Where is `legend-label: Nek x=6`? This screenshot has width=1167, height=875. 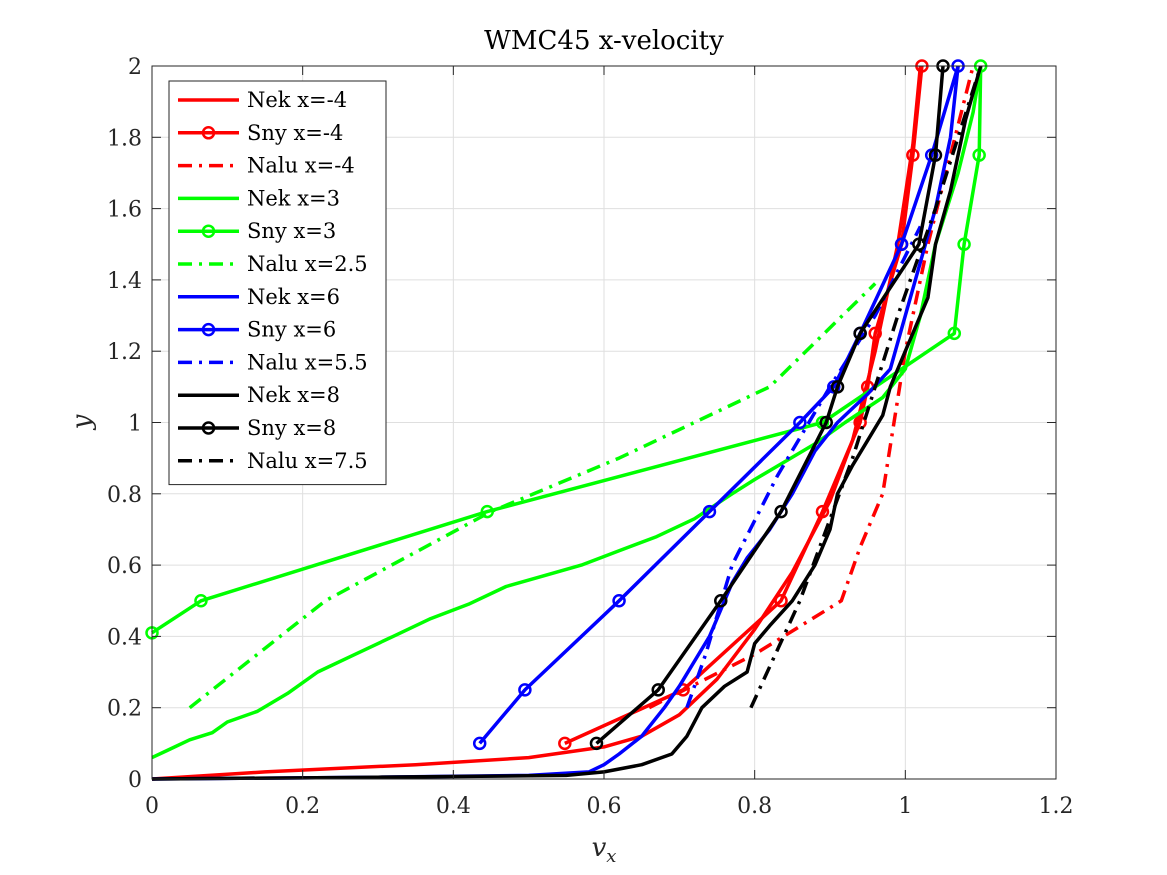
legend-label: Nek x=6 is located at coordinates (293, 297).